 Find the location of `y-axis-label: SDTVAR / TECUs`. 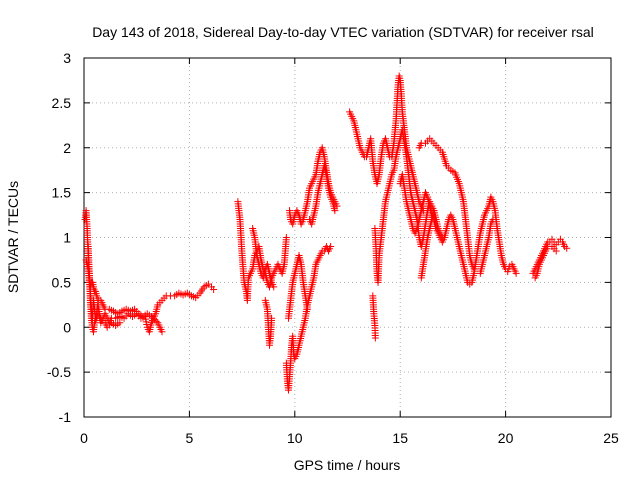

y-axis-label: SDTVAR / TECUs is located at coordinates (13, 237).